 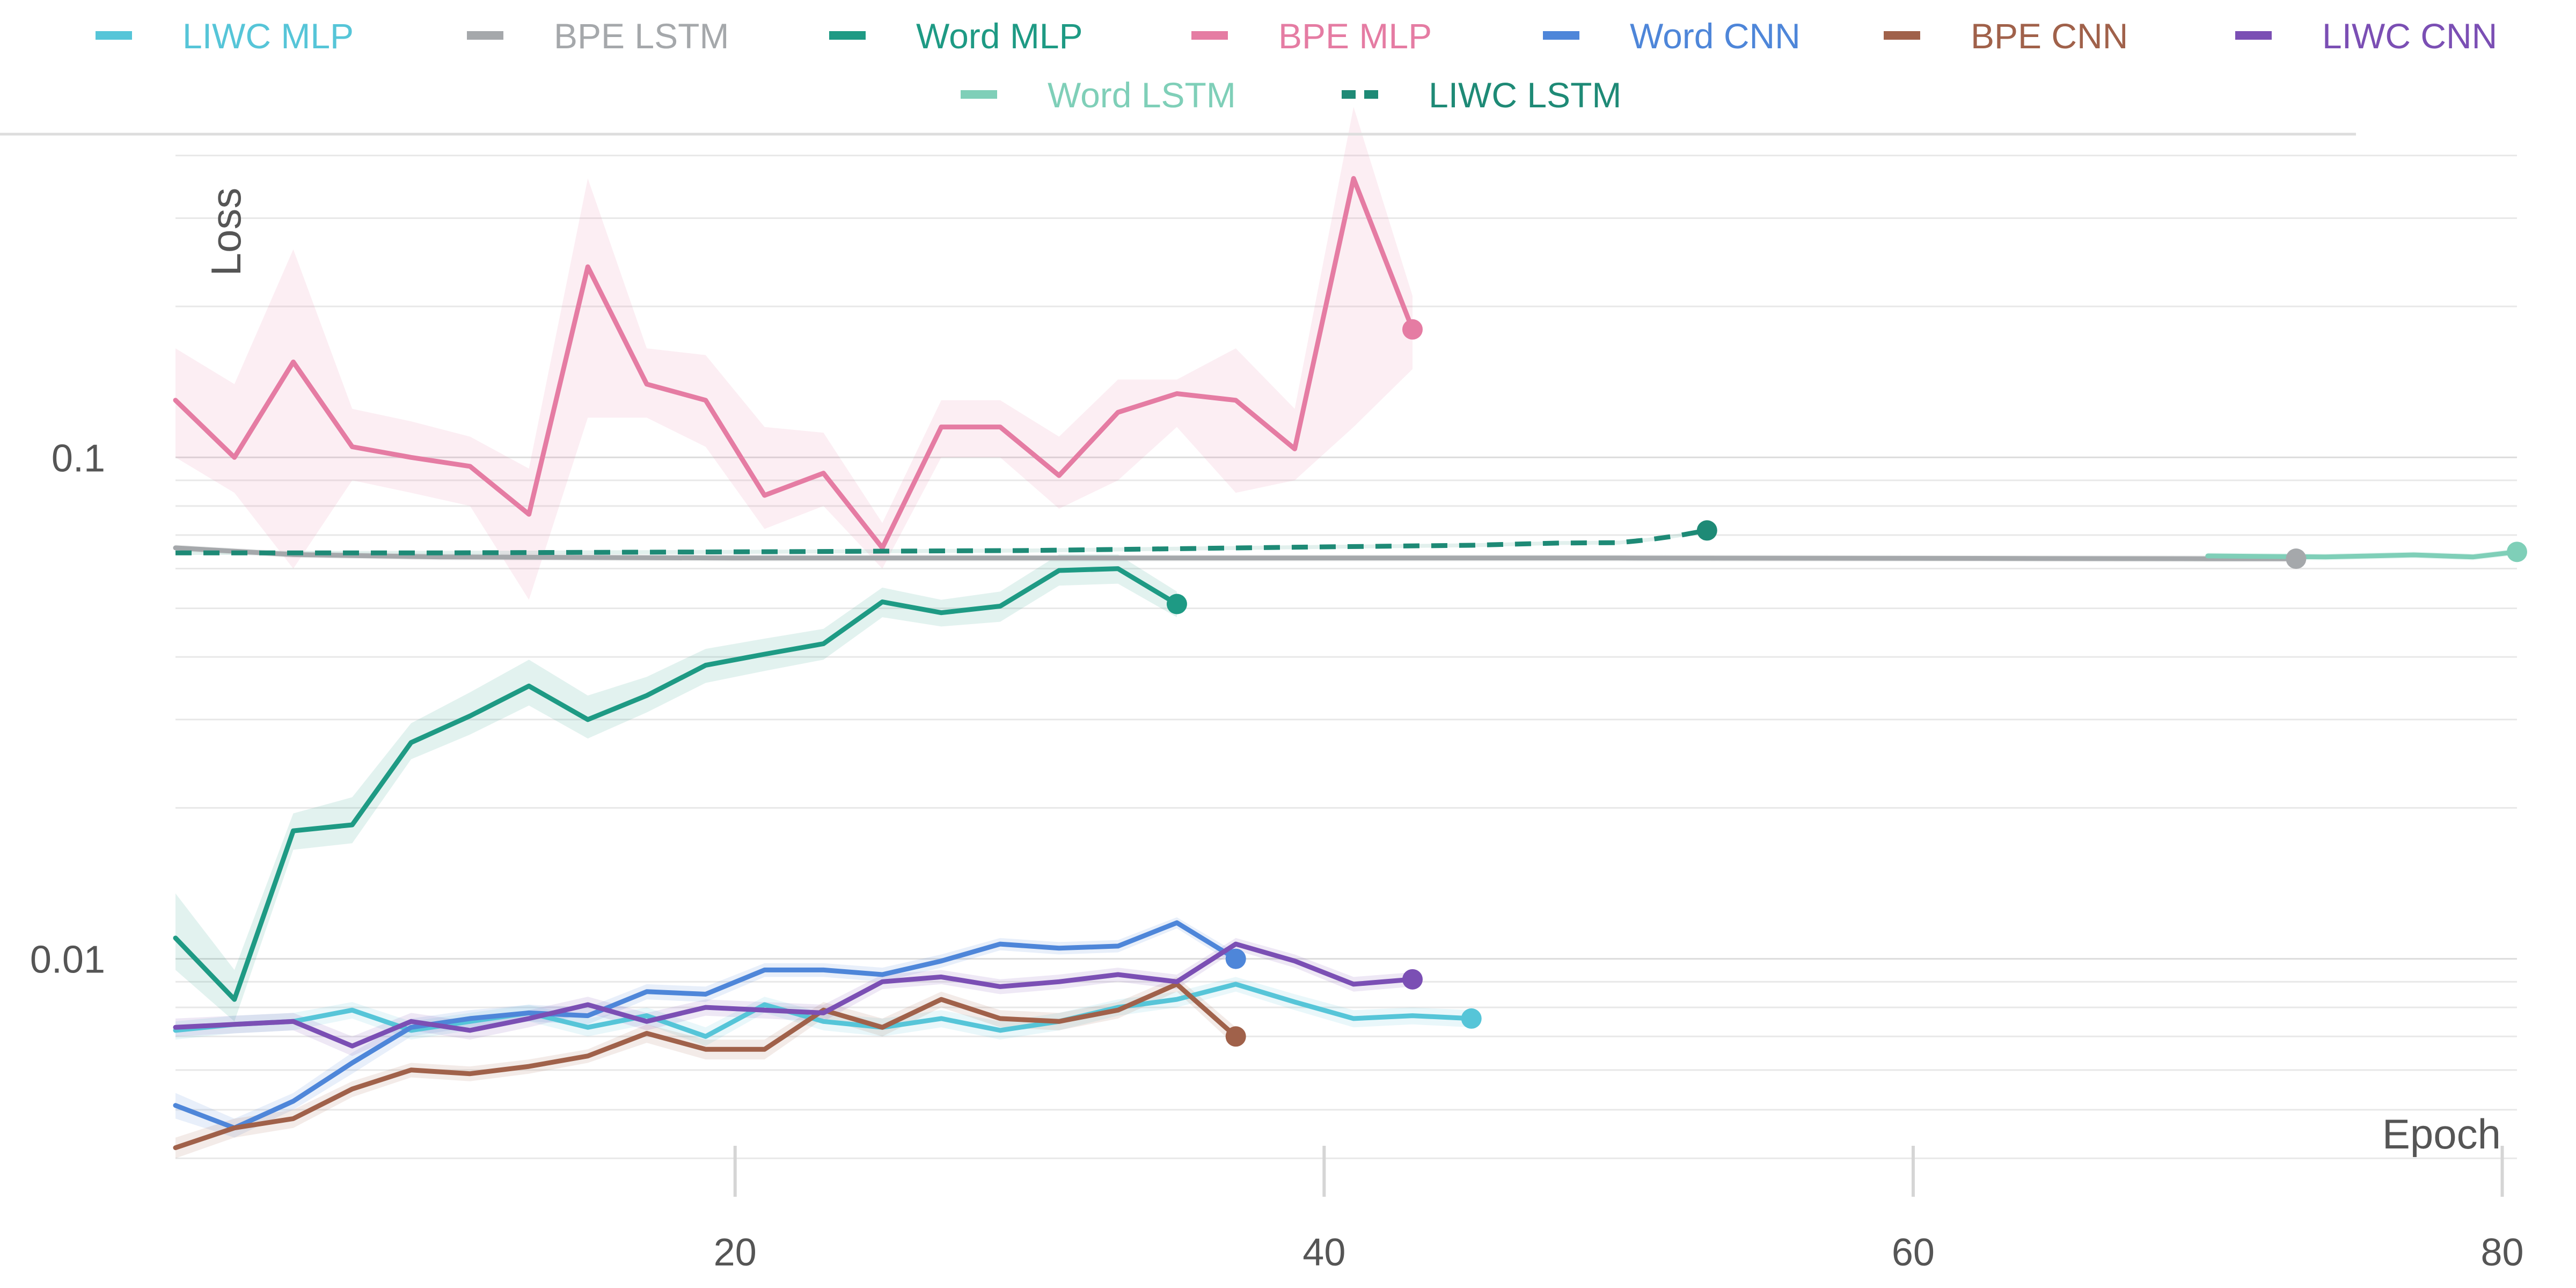 I want to click on line-liwc-cnn, so click(x=794, y=995).